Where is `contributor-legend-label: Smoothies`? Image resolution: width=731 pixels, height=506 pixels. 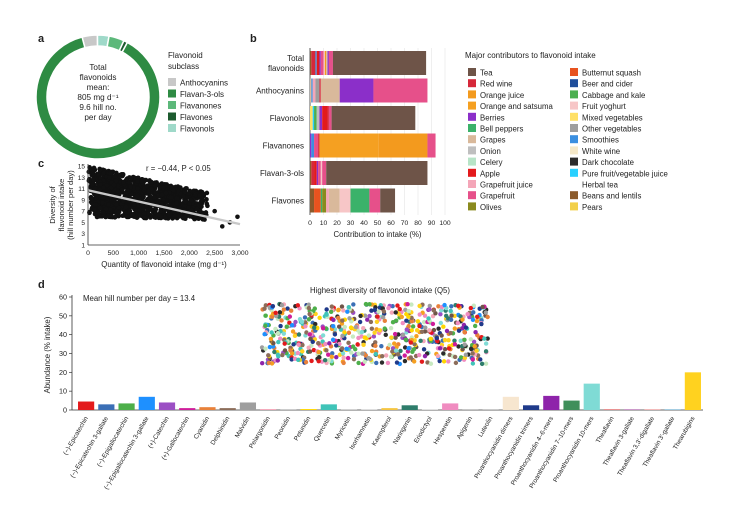
contributor-legend-label: Smoothies is located at coordinates (600, 140).